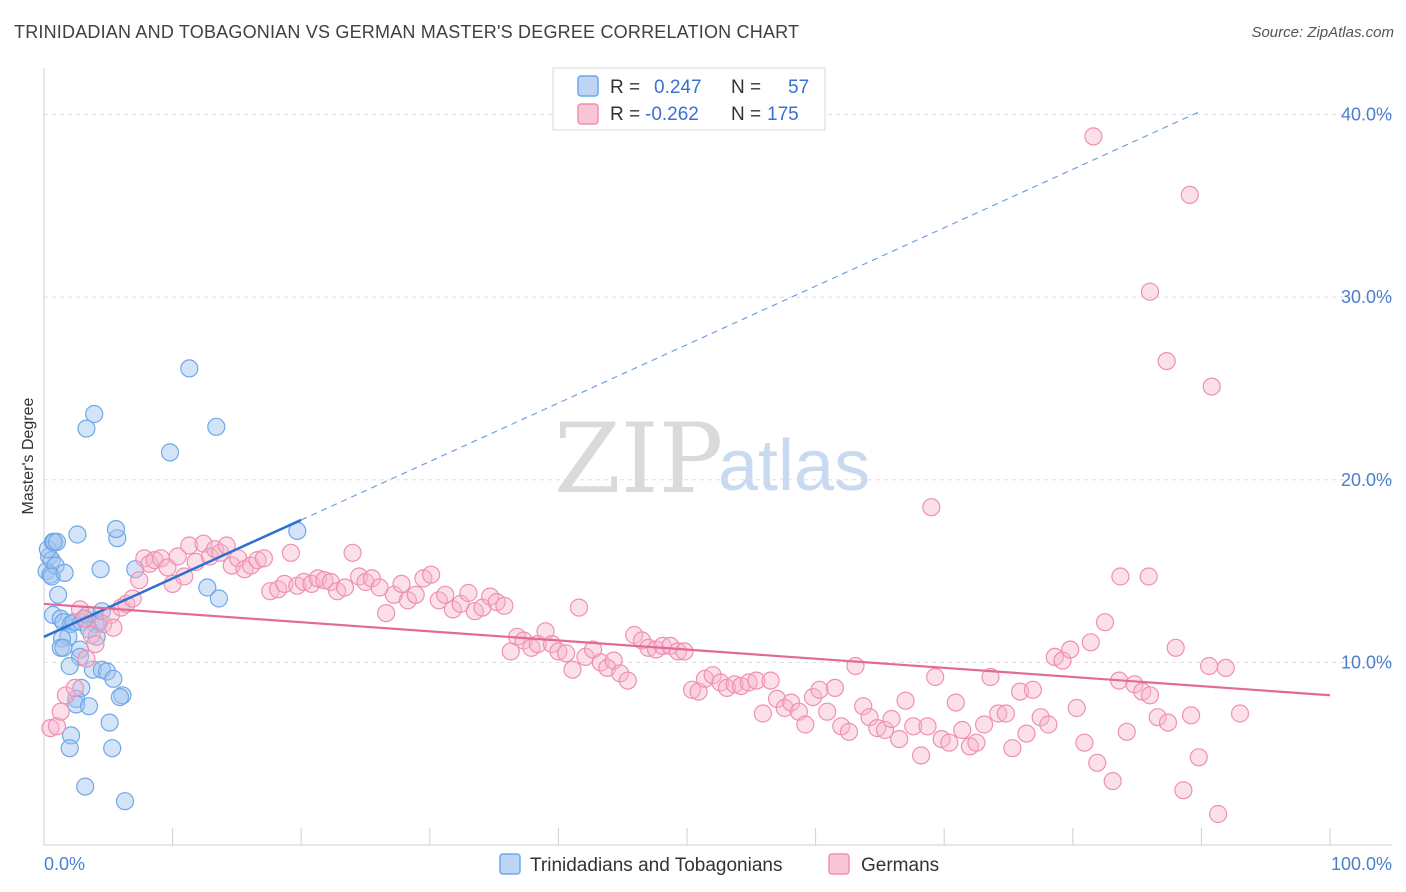 This screenshot has height=892, width=1406. What do you see at coordinates (588, 86) in the screenshot?
I see `legend-swatch-trinidadians` at bounding box center [588, 86].